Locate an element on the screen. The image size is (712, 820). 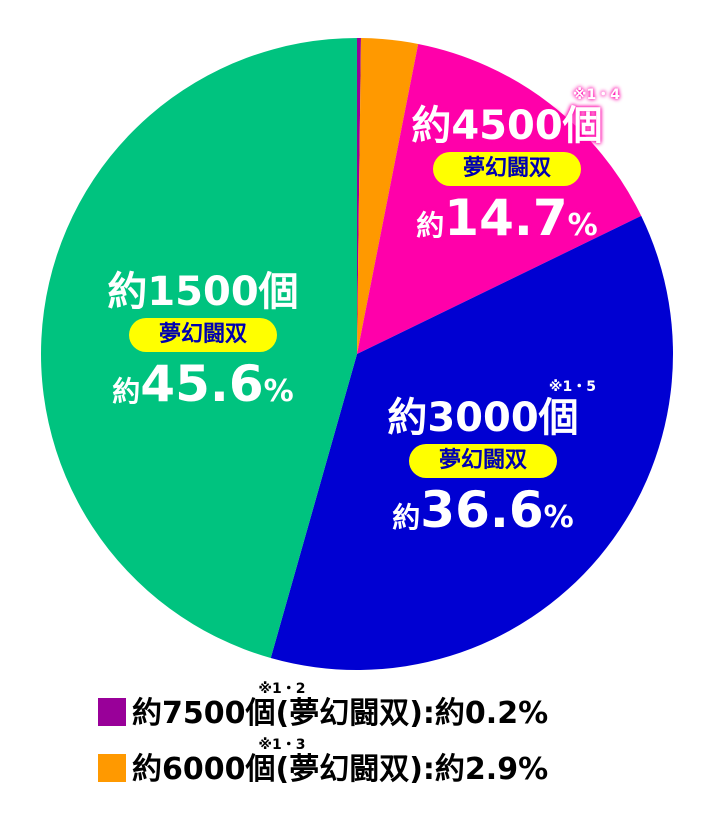
legend-rest: (夢幻闘双):約0.2% is located at coordinates (412, 713).